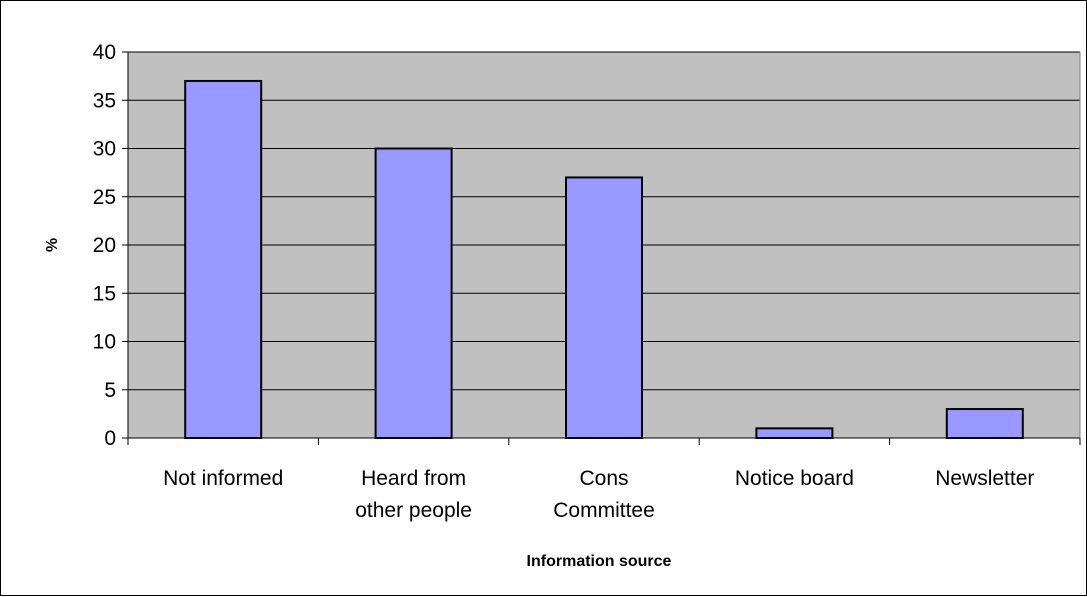 The height and width of the screenshot is (597, 1087). What do you see at coordinates (604, 494) in the screenshot?
I see `x-category-label: Cons Committee` at bounding box center [604, 494].